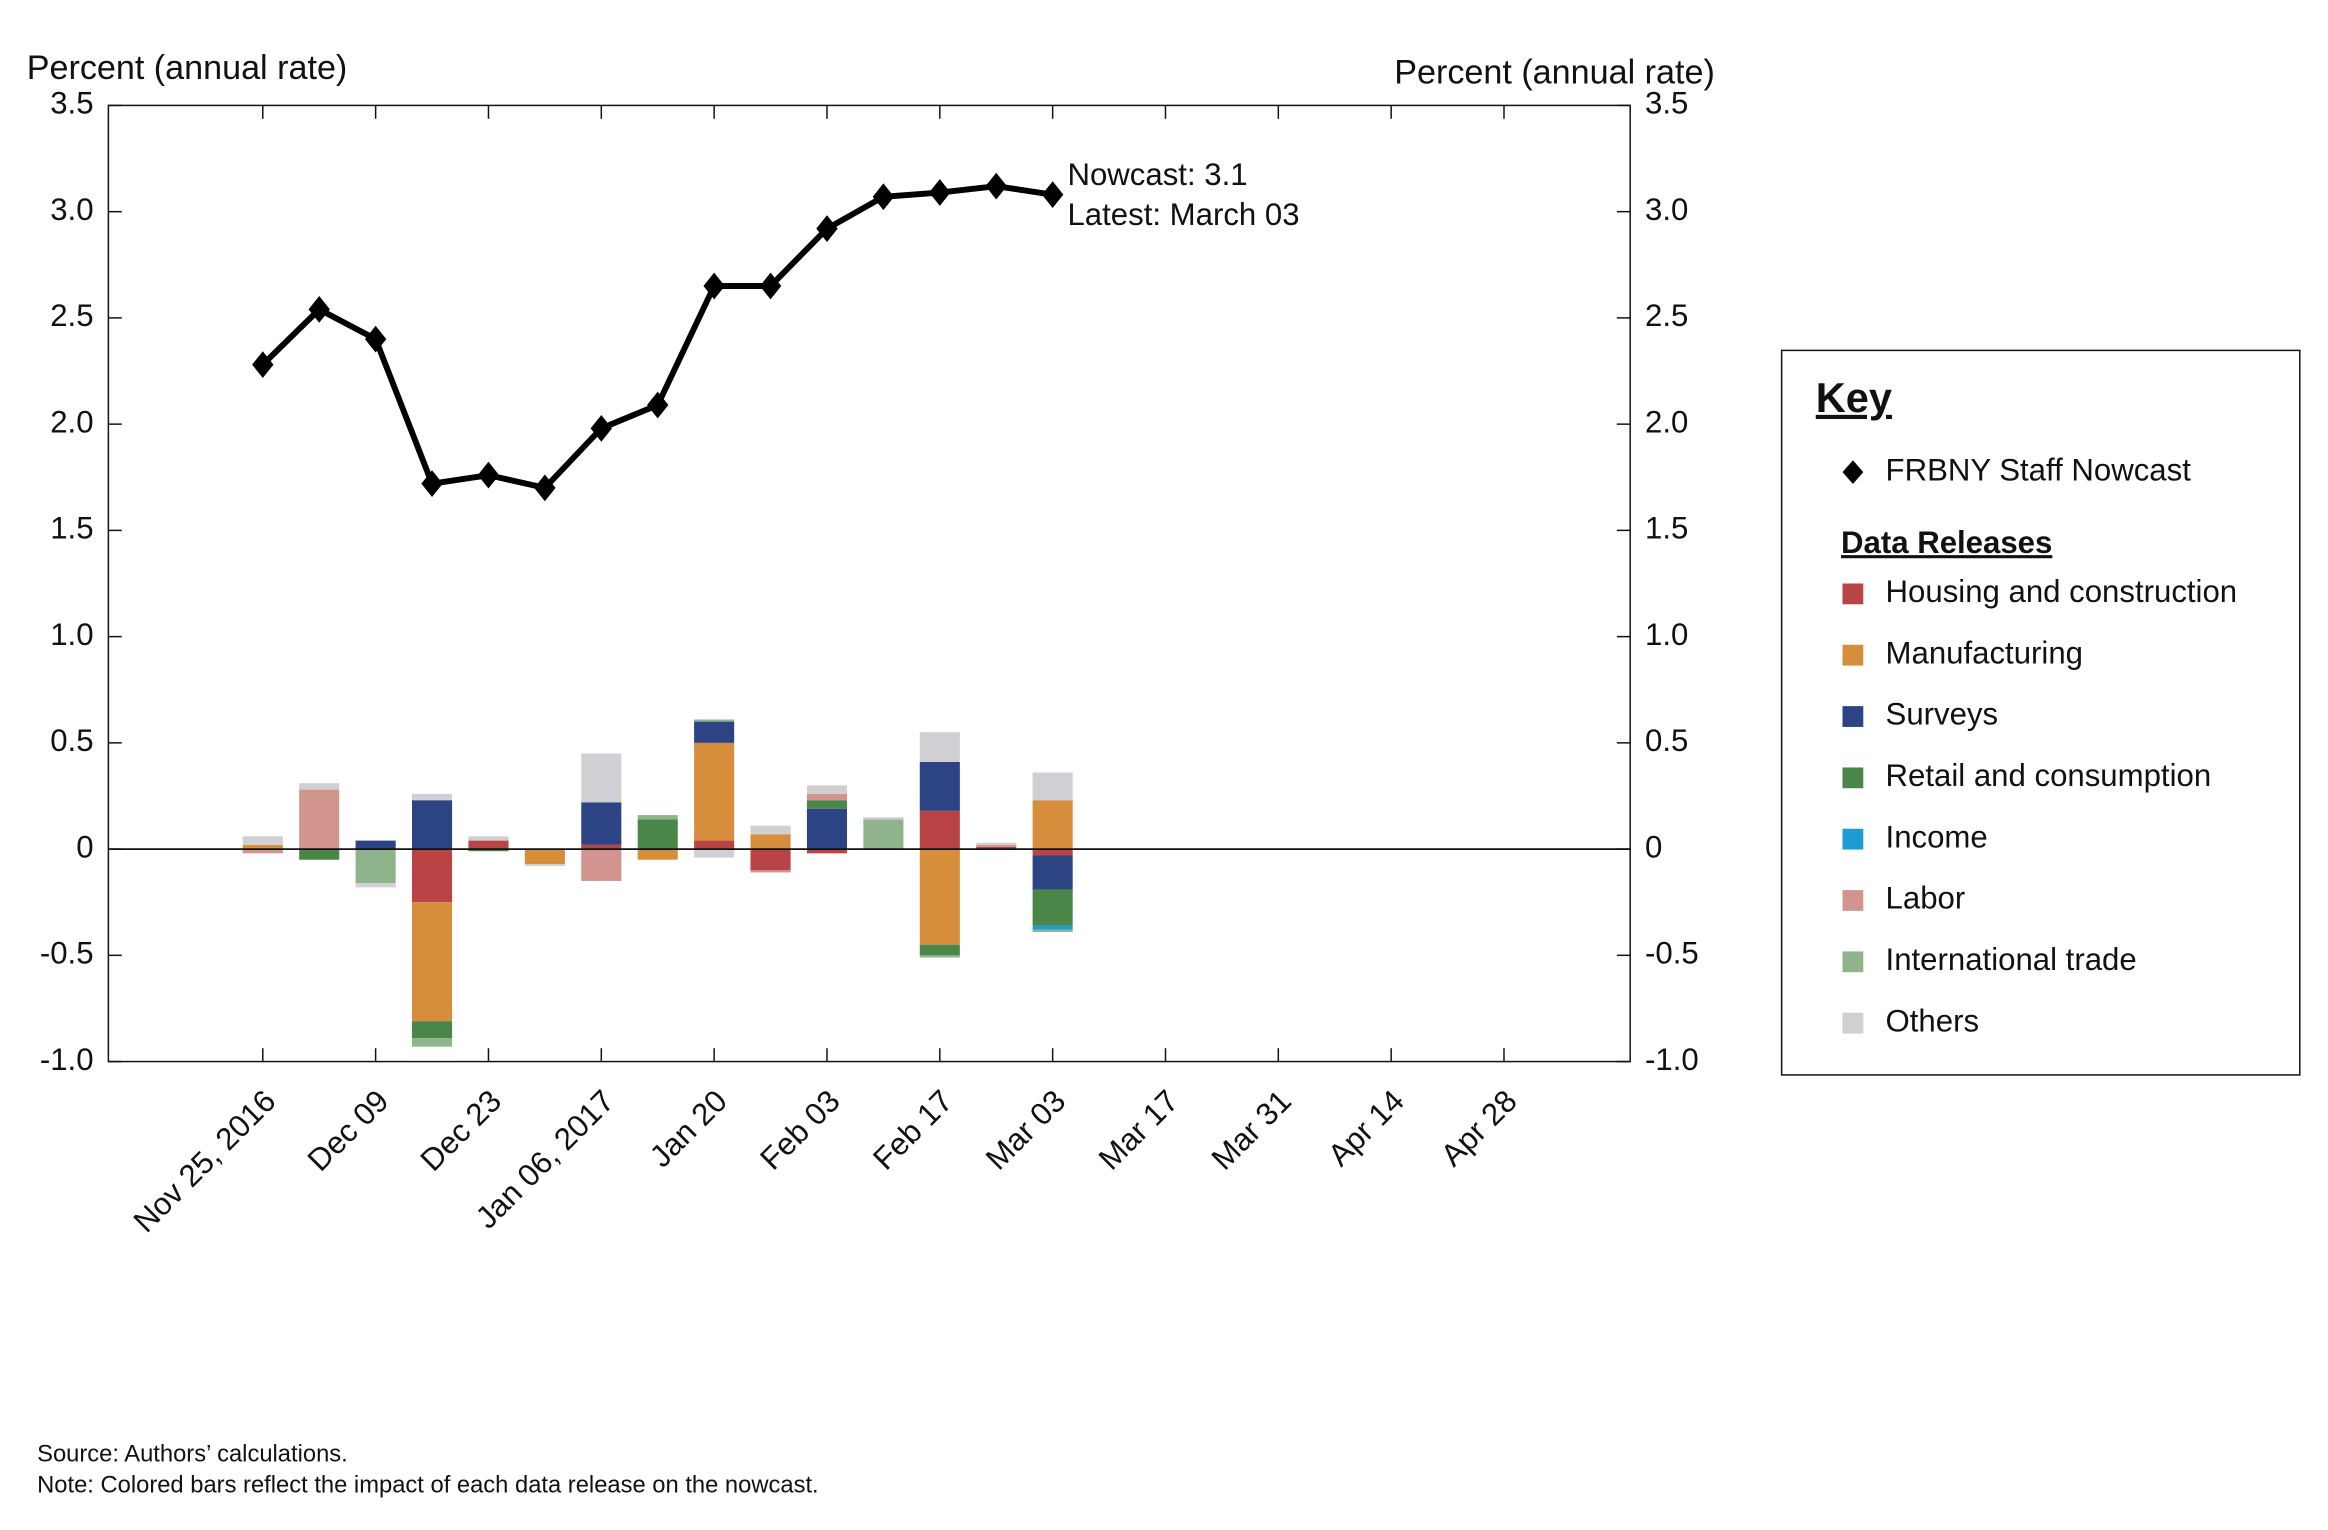  Describe the element at coordinates (1672, 953) in the screenshot. I see `y2-tick-label: -0.5` at that location.